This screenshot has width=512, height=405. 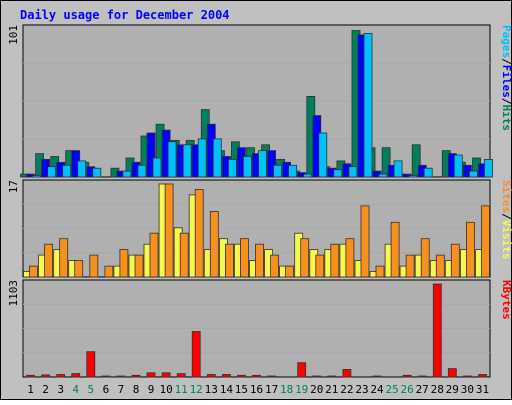 I want to click on day-label-5: 5, so click(x=90, y=389).